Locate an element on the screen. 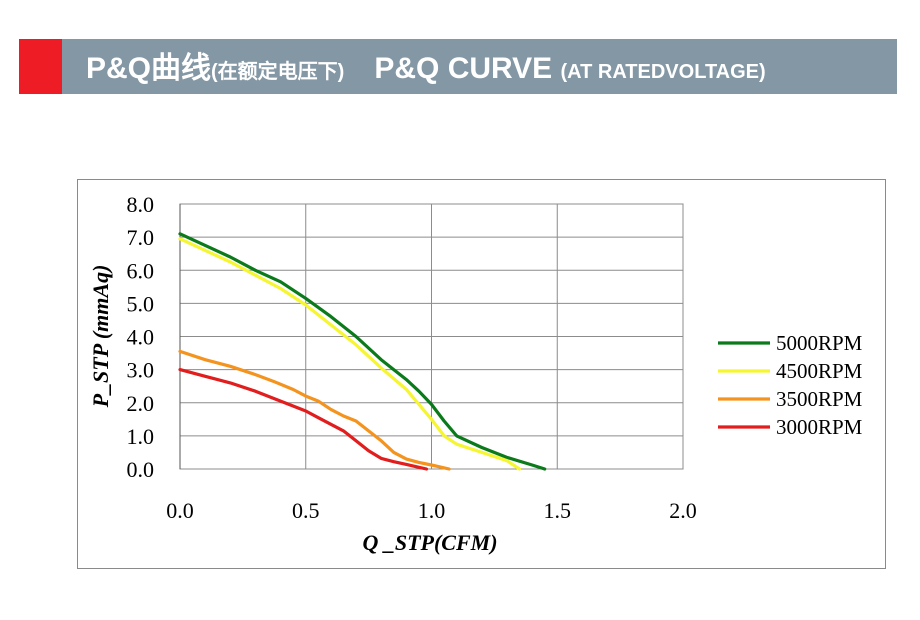  title-en-main: P&Q CURVE is located at coordinates (463, 68).